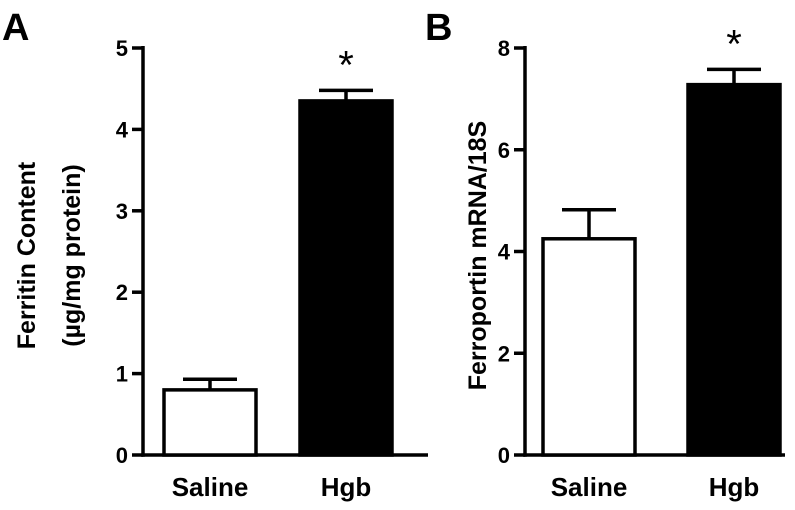  What do you see at coordinates (27, 255) in the screenshot?
I see `y-axis-title: Ferritin Content` at bounding box center [27, 255].